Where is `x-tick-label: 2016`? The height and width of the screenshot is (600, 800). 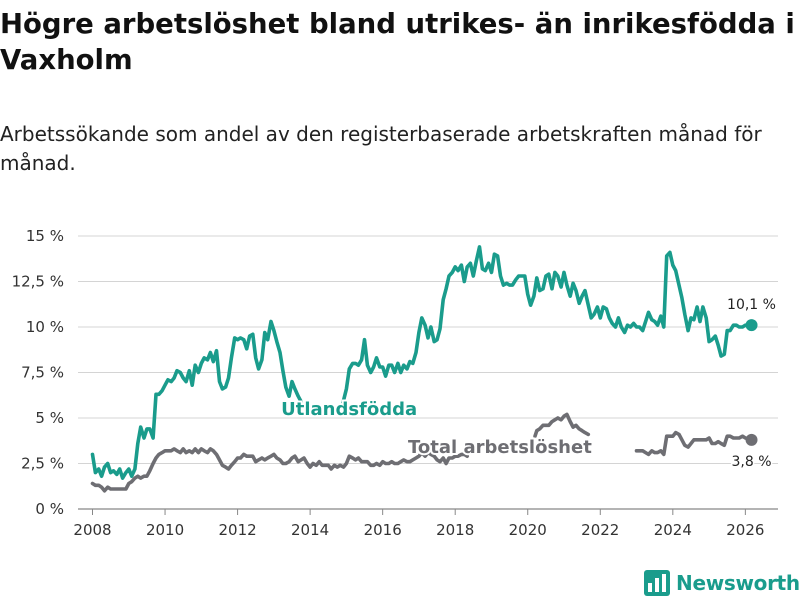 x-tick-label: 2016 is located at coordinates (383, 530).